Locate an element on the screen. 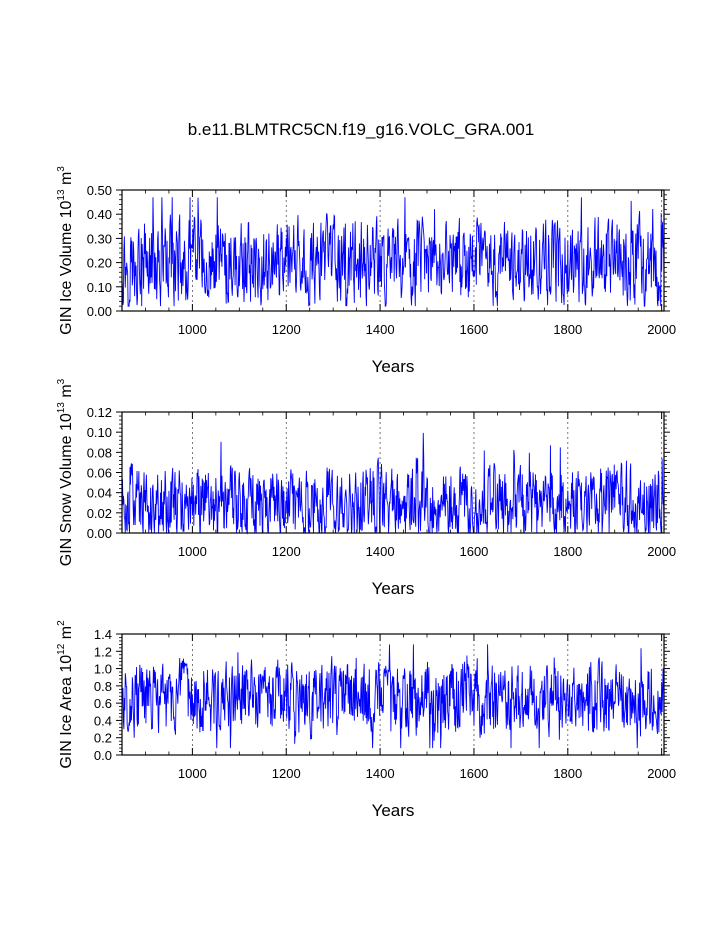  y-tick-label: 1.2 is located at coordinates (103, 651).